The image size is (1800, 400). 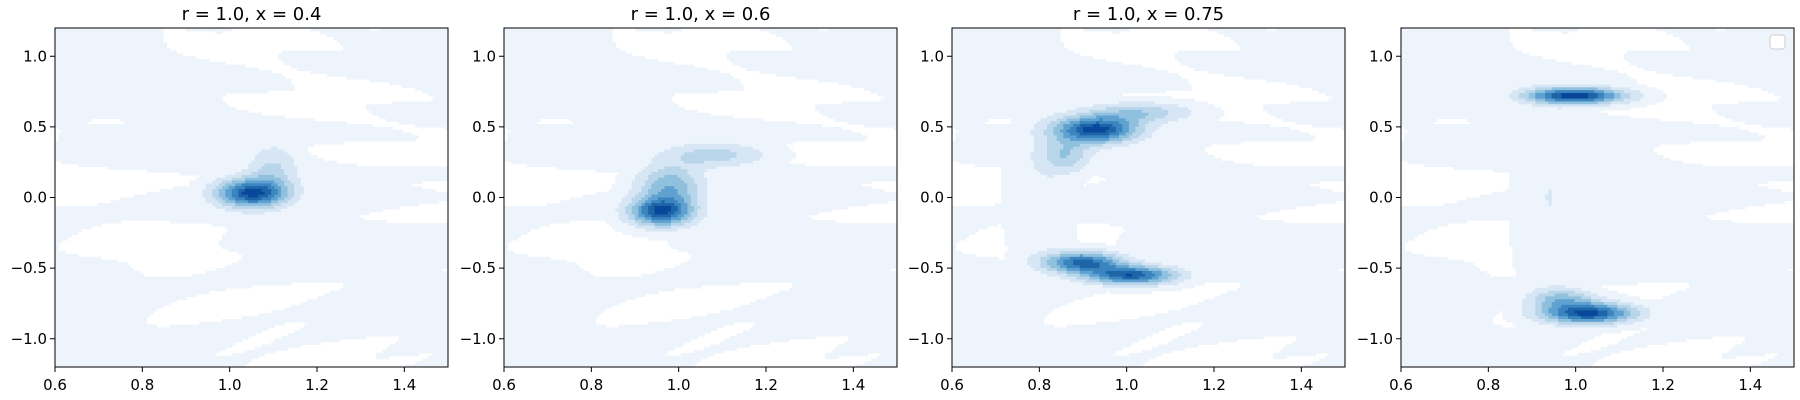 I want to click on x-tick-label: 1.2, so click(x=1214, y=385).